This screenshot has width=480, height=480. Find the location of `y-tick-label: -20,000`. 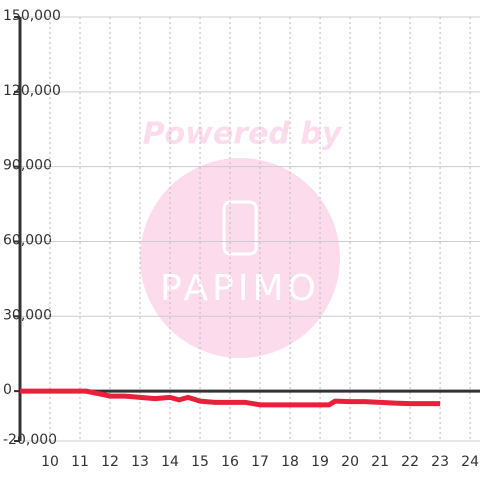

y-tick-label: -20,000 is located at coordinates (30, 440).